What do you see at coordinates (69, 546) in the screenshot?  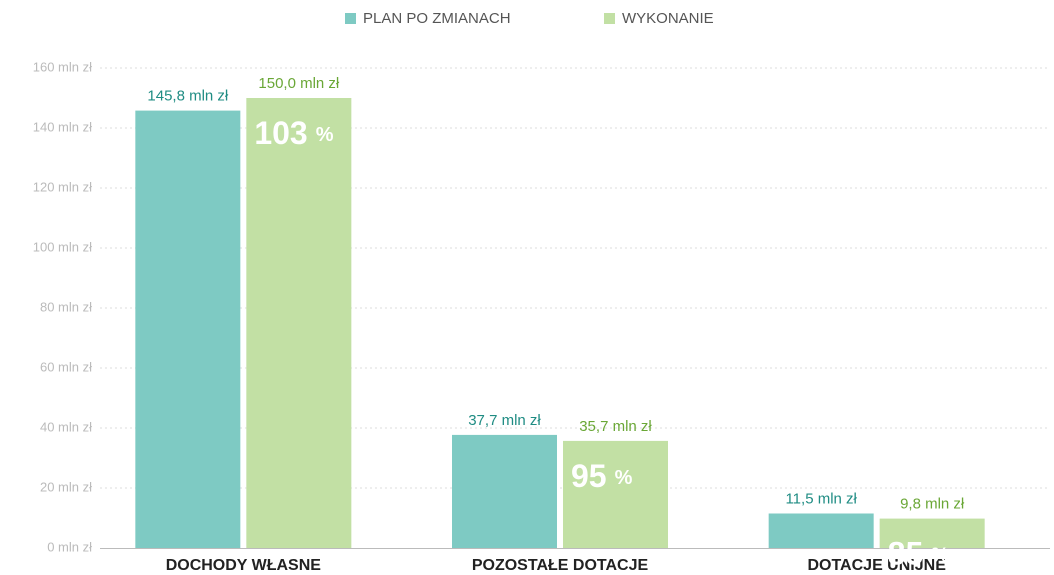 I see `y-tick-label: 0 mln zł` at bounding box center [69, 546].